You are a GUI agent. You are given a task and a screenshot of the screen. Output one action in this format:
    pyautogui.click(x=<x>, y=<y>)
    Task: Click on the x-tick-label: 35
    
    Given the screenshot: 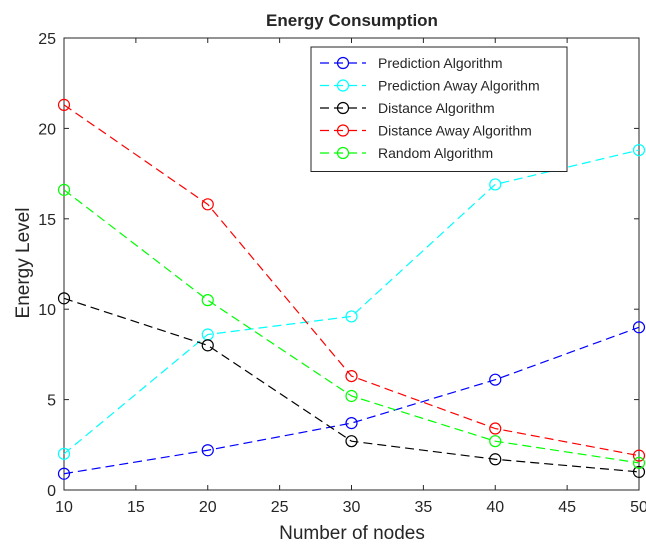 What is the action you would take?
    pyautogui.click(x=423, y=507)
    